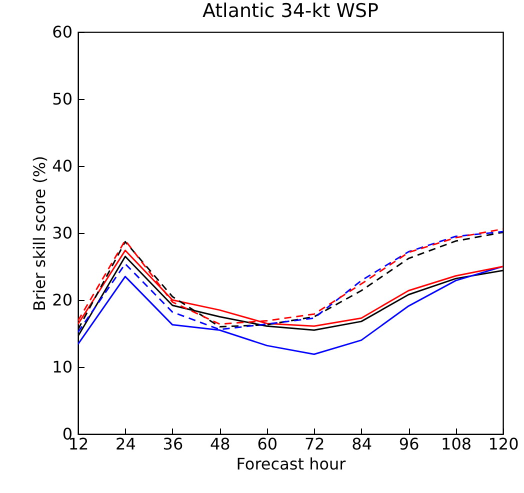  What do you see at coordinates (40, 234) in the screenshot?
I see `y-axis-title: Brier skill score (%)` at bounding box center [40, 234].